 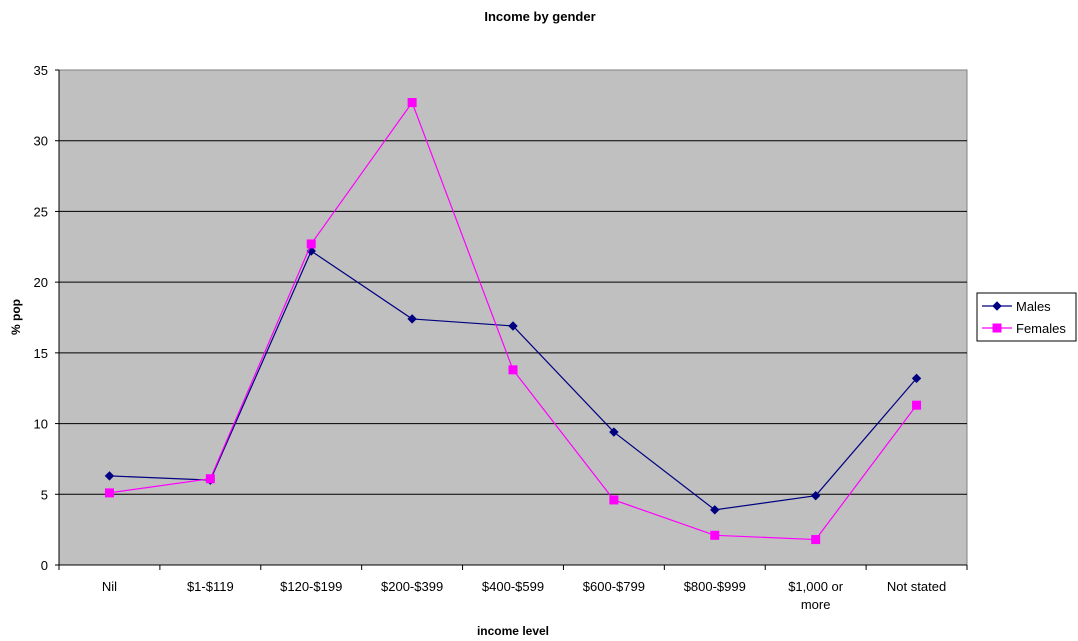 I want to click on y-axis-title: % pop, so click(x=16, y=317).